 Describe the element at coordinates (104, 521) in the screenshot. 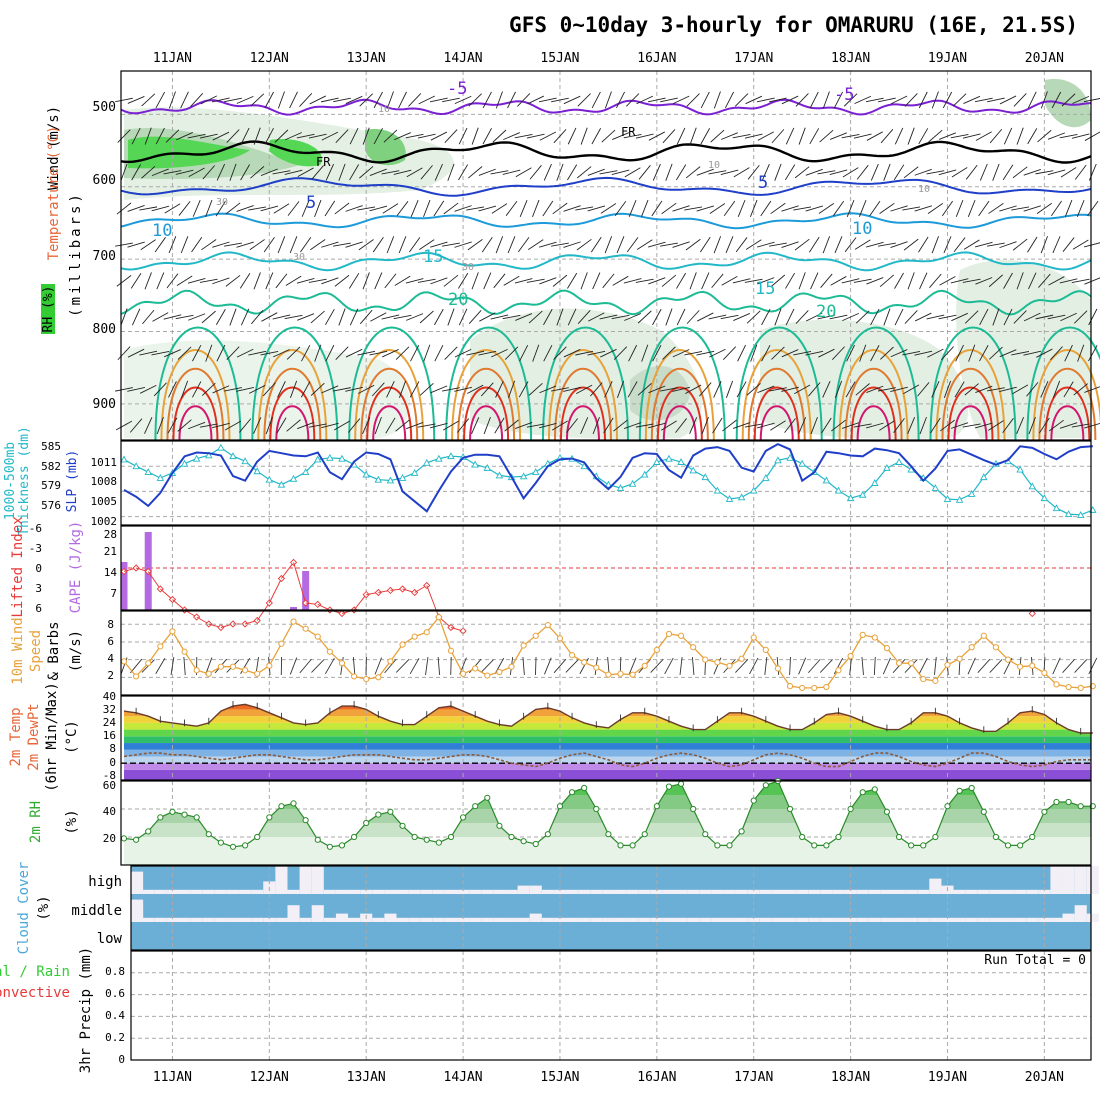

I see `slp-tick: 1002` at that location.